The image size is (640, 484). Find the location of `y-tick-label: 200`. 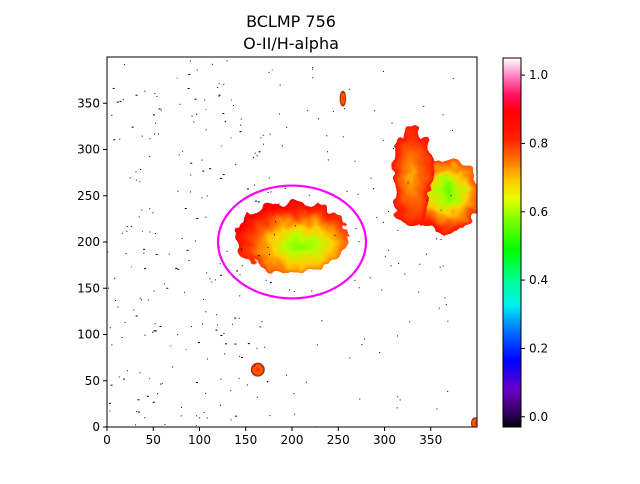

y-tick-label: 200 is located at coordinates (88, 242).